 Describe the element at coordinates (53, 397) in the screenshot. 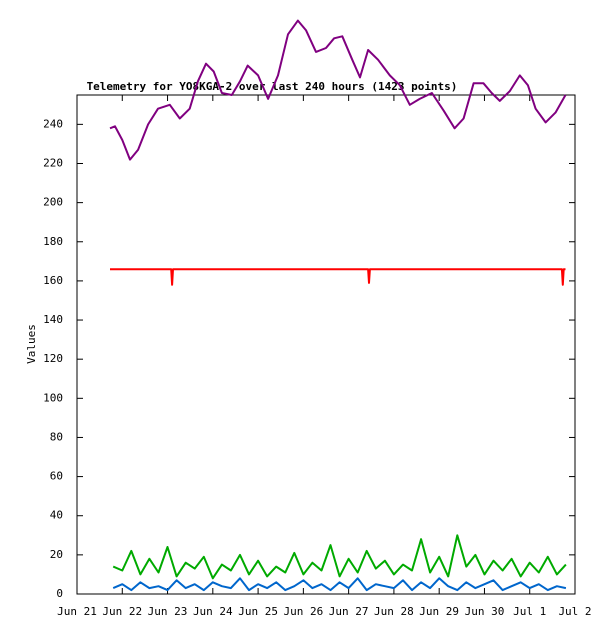

I see `y-tick-label: 100` at that location.